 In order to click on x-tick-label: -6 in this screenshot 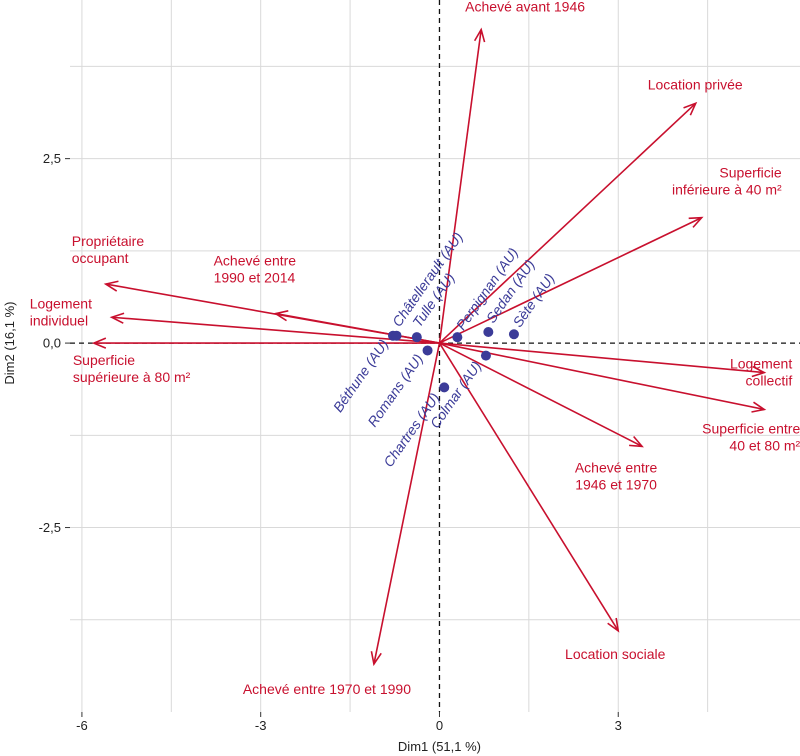, I will do `click(82, 725)`.